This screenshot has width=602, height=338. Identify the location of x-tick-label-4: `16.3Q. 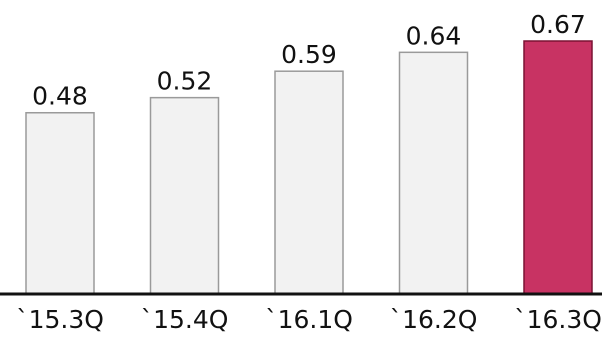
(558, 319).